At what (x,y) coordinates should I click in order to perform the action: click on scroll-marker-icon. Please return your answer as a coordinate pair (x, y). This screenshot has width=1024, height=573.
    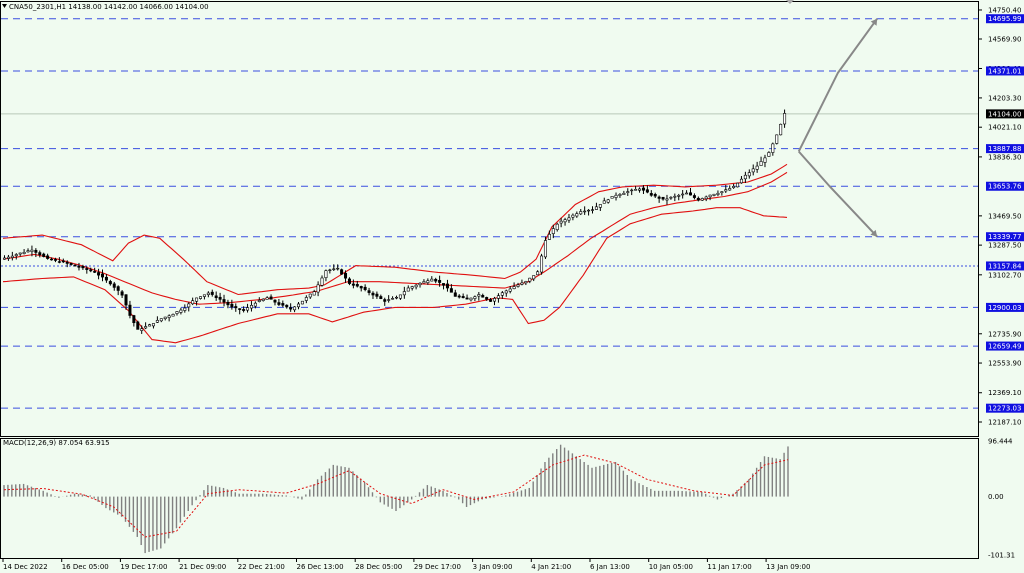
    Looking at the image, I should click on (790, 2).